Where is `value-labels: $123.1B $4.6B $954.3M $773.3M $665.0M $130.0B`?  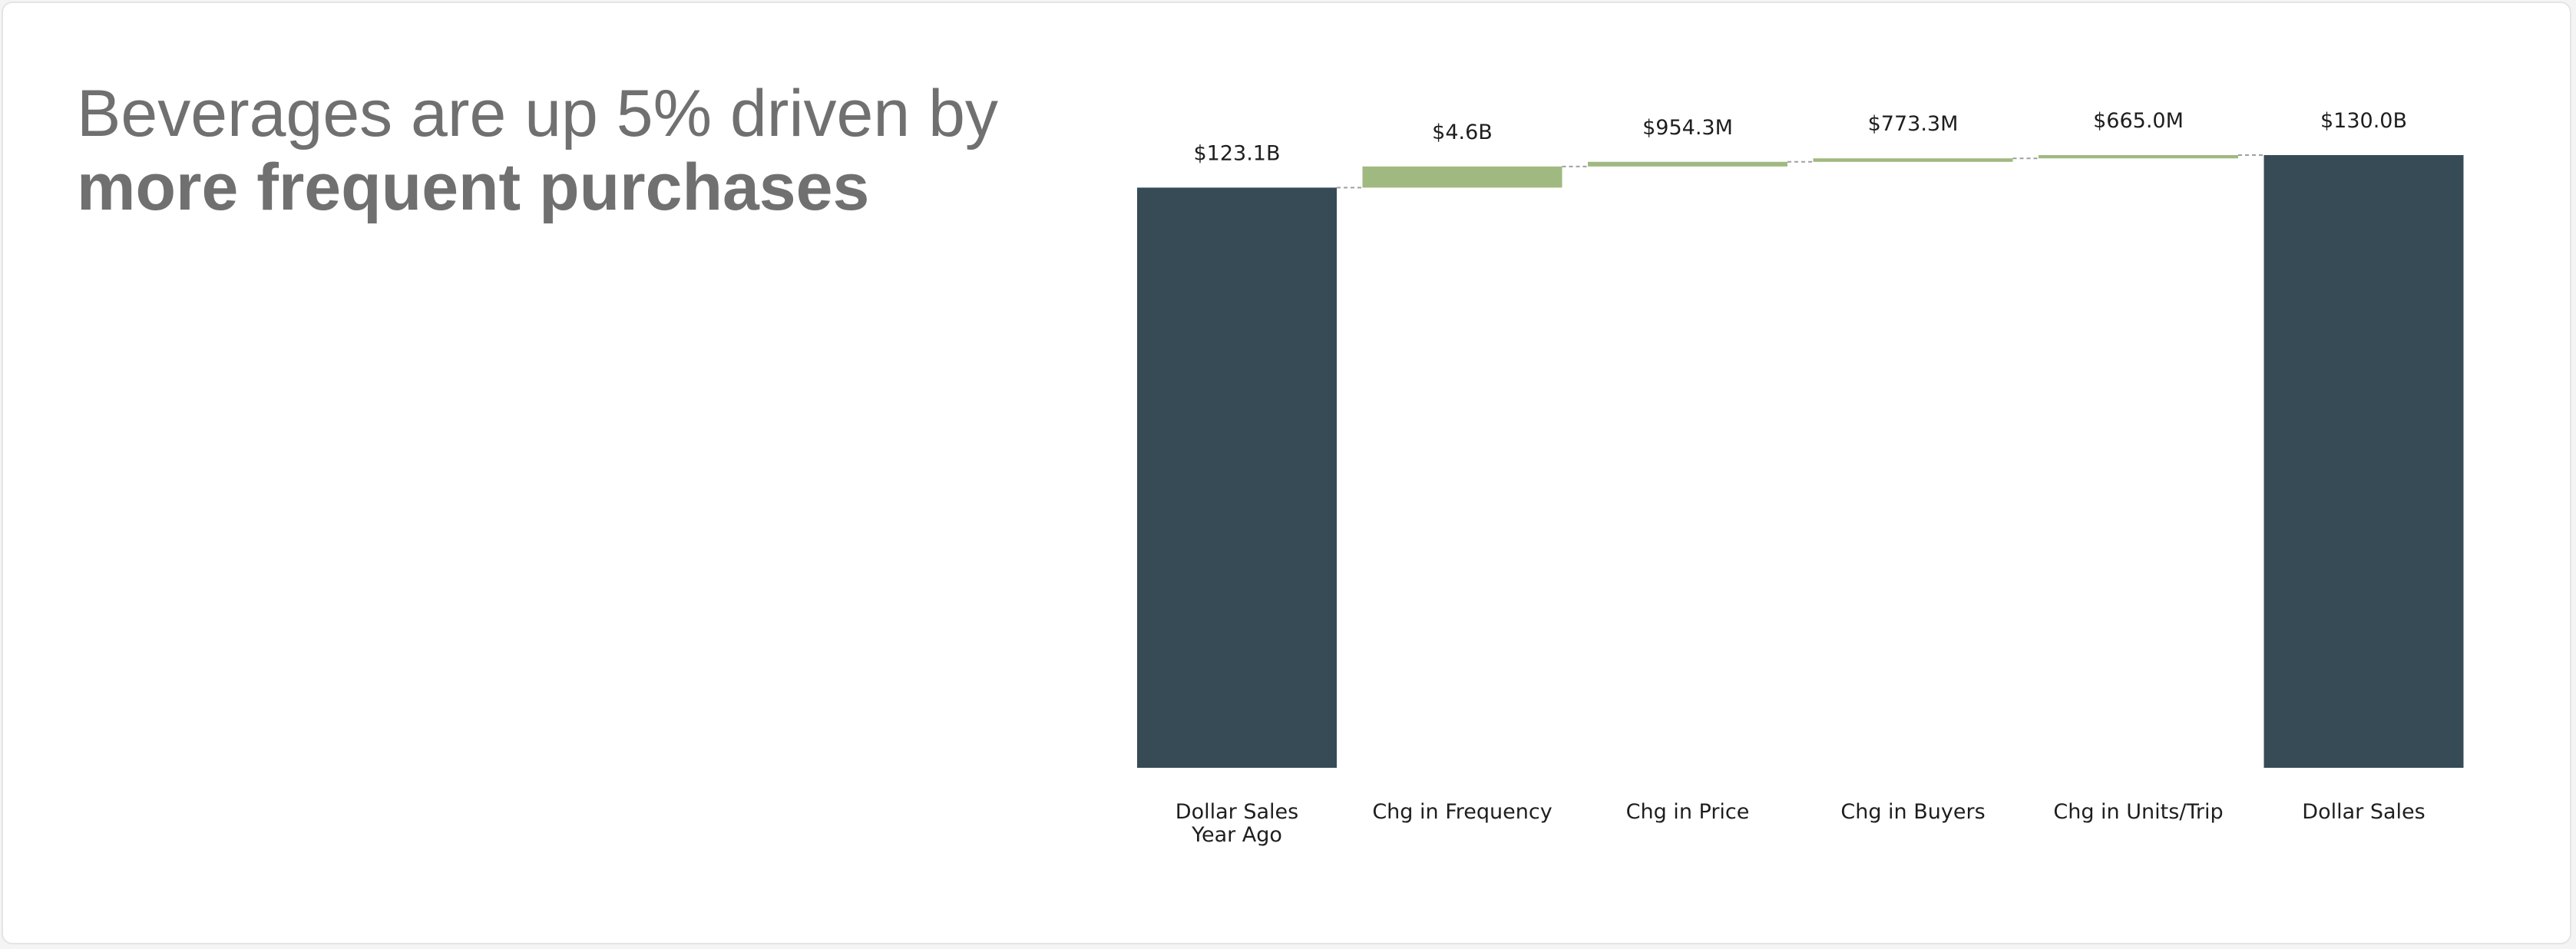 value-labels: $123.1B $4.6B $954.3M $773.3M $665.0M $130.0B is located at coordinates (1801, 137).